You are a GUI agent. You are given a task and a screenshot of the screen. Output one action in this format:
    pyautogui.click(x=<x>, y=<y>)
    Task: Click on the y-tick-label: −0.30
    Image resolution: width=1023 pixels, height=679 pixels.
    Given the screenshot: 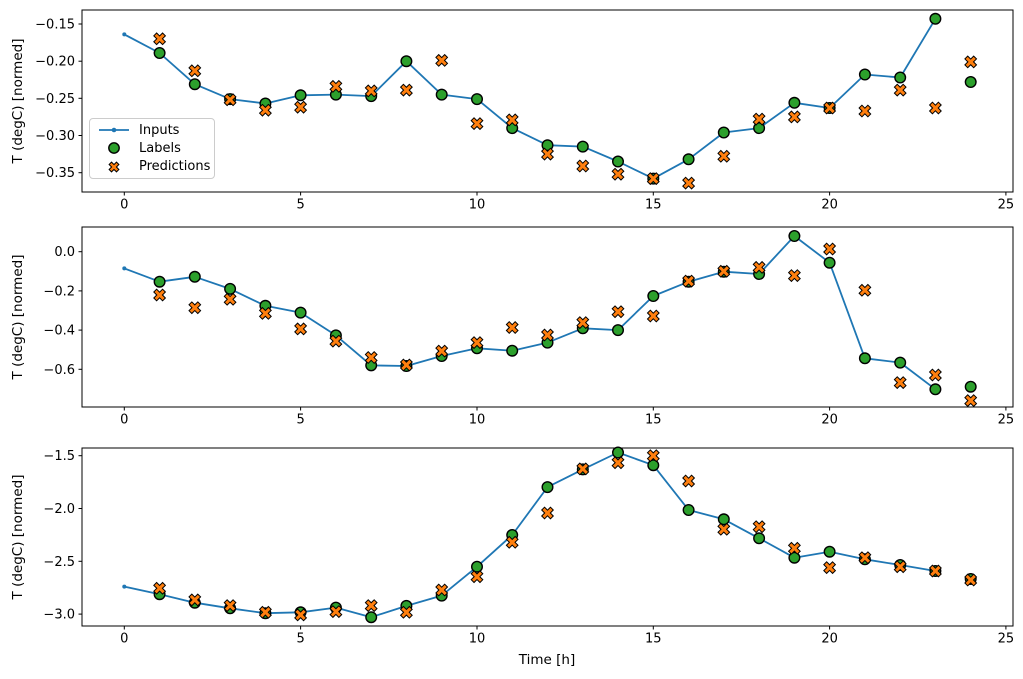 What is the action you would take?
    pyautogui.click(x=55, y=136)
    